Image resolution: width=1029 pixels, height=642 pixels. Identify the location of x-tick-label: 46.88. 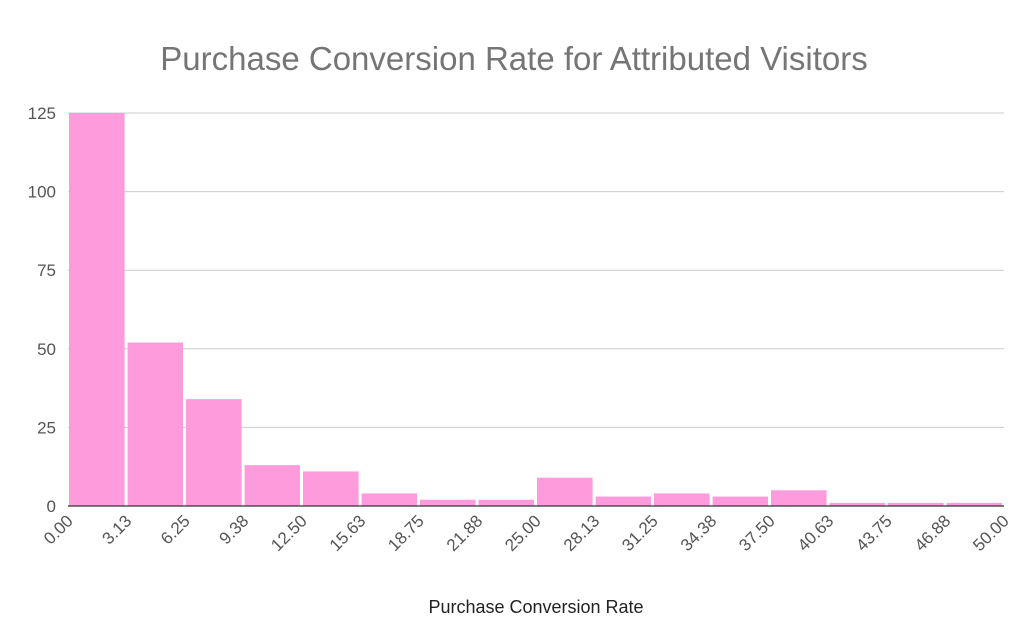
(933, 533).